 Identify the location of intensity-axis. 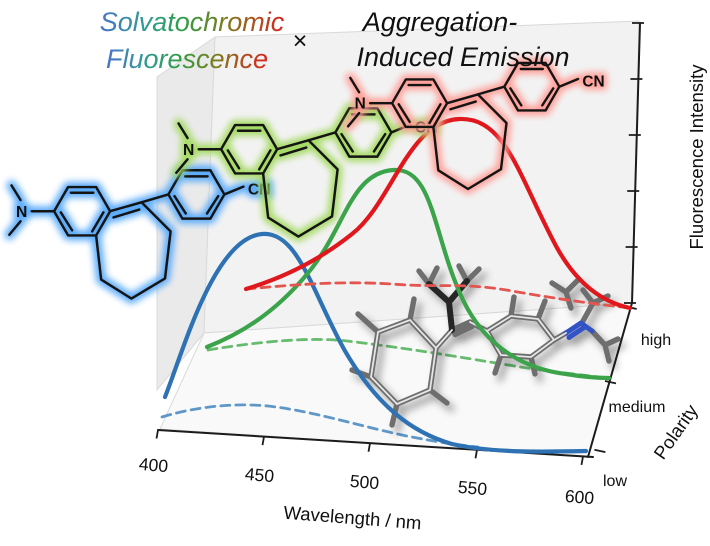
(634, 163).